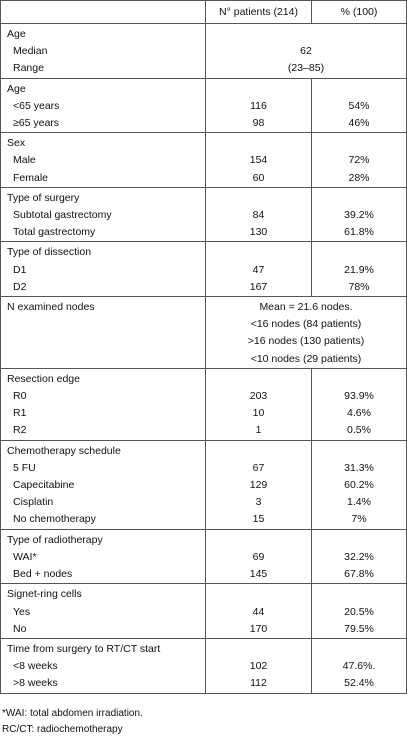  Describe the element at coordinates (359, 178) in the screenshot. I see `percent-cell: 28%` at that location.